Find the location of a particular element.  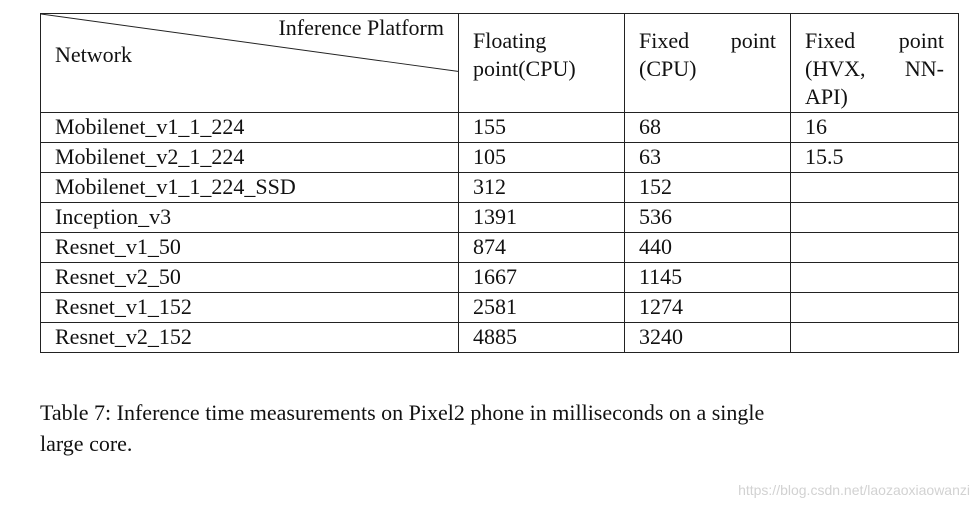

cell-fixed-cpu: 1145 is located at coordinates (707, 277).